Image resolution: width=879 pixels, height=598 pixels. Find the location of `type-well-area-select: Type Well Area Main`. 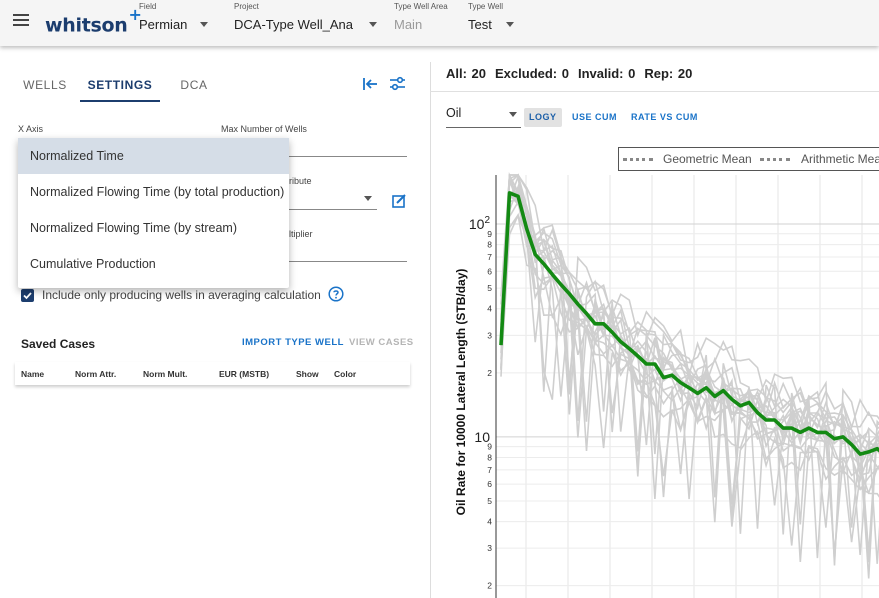

type-well-area-select: Type Well Area Main is located at coordinates (421, 17).